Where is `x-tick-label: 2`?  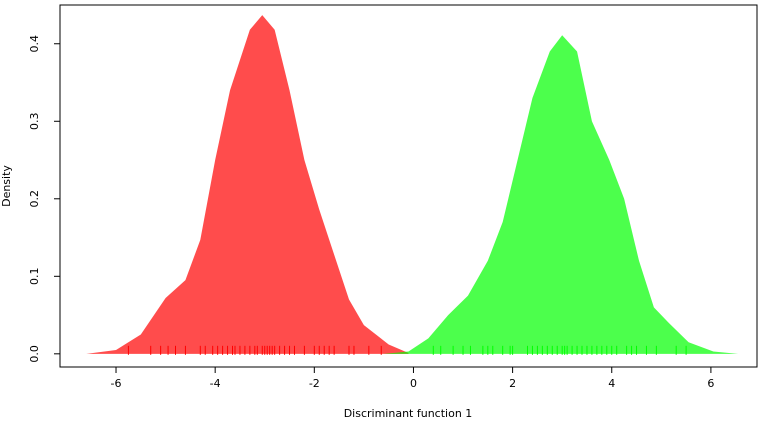
x-tick-label: 2 is located at coordinates (512, 383).